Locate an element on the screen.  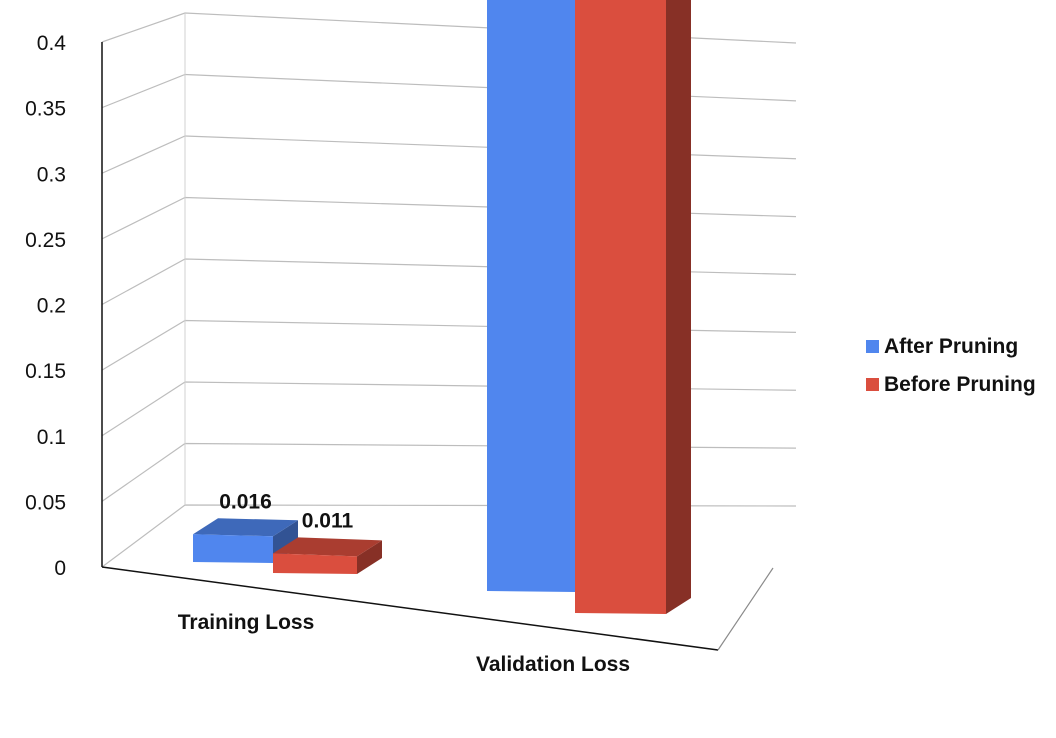
bar-before-pruning-validation-loss is located at coordinates (620, 307).